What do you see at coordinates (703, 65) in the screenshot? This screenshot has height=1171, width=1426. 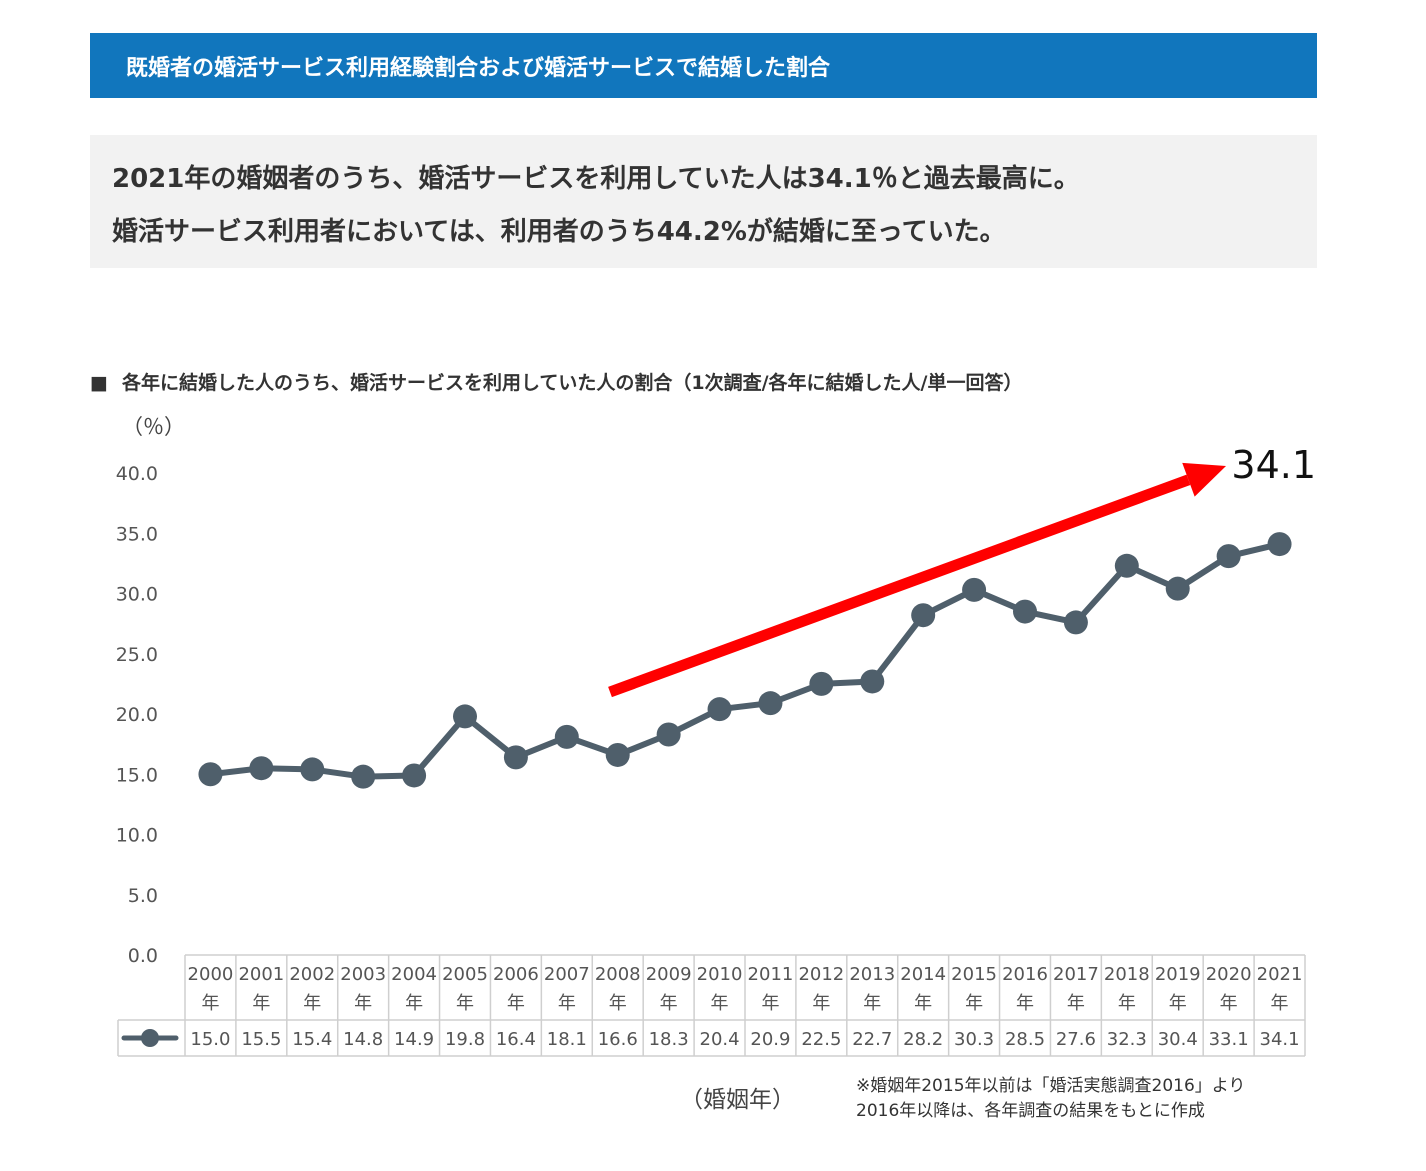 I see `header-bar: 既婚者の婚活サービス利用経験割合および婚活サービスで結婚した割合` at bounding box center [703, 65].